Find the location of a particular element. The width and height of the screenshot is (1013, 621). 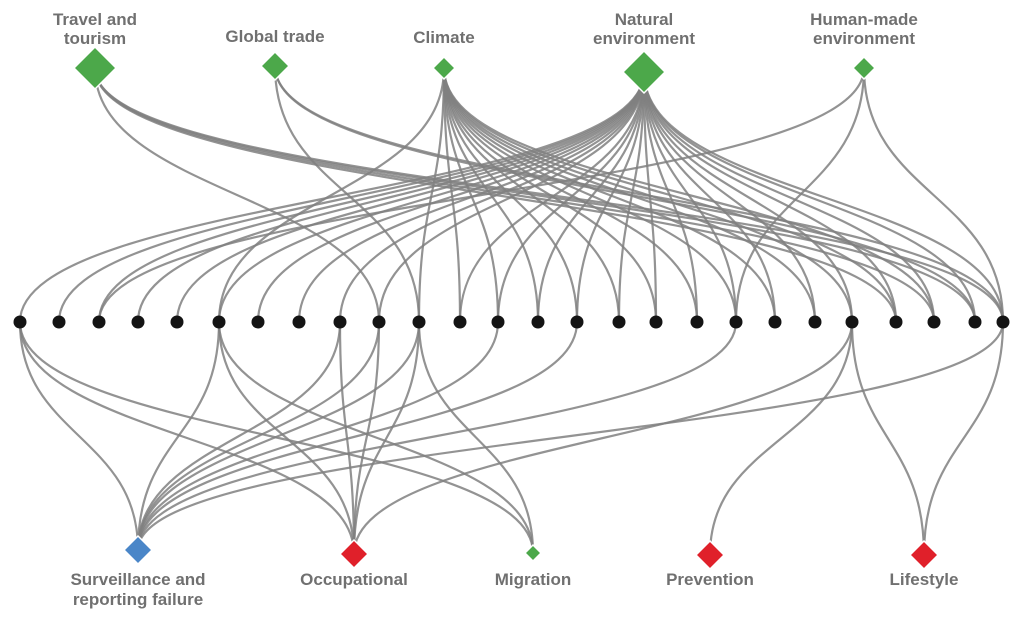

top-label-trade: Global trade is located at coordinates (274, 36).